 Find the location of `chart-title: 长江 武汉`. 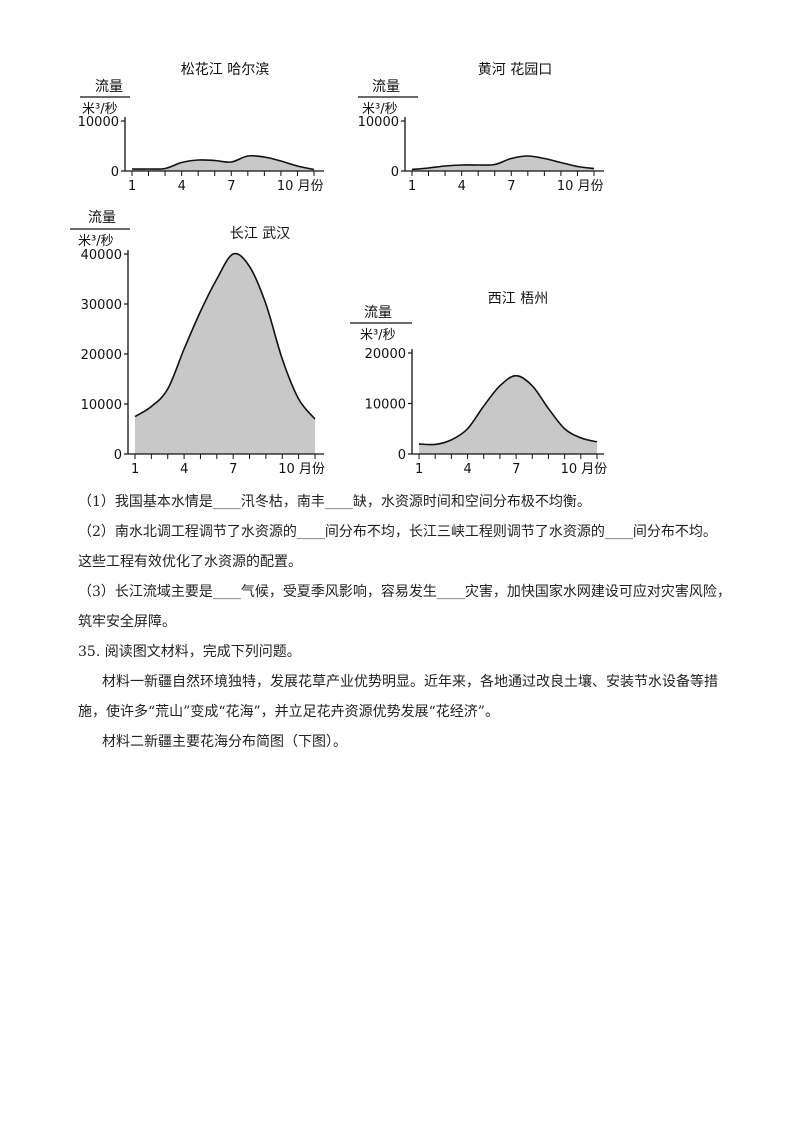

chart-title: 长江 武汉 is located at coordinates (260, 234).